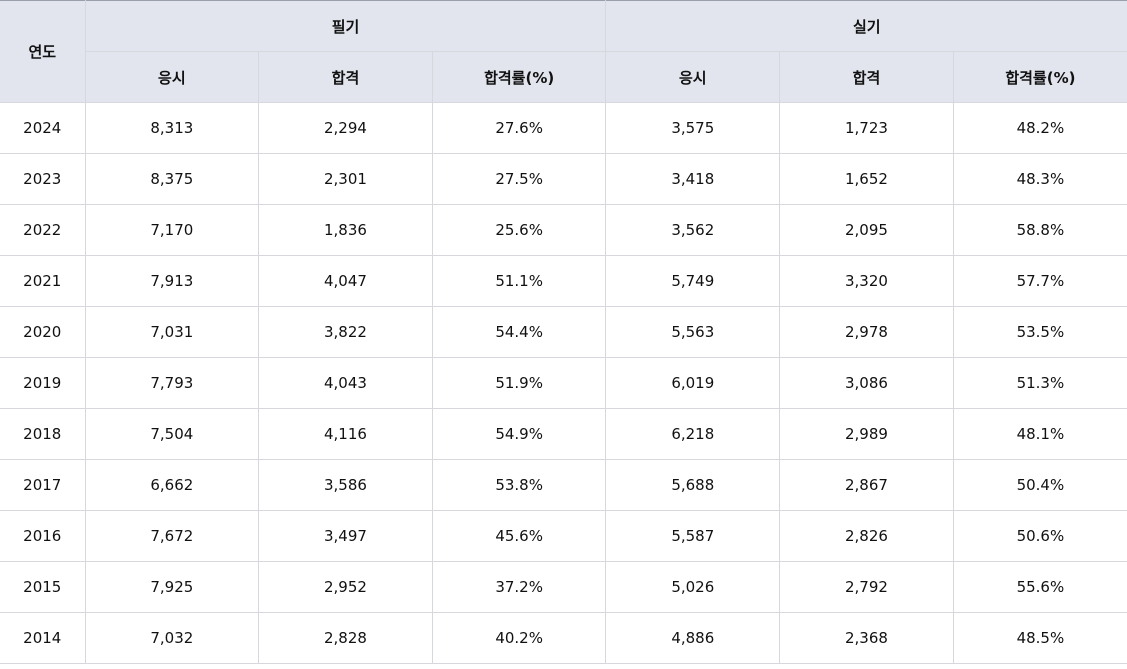 This screenshot has width=1127, height=669. What do you see at coordinates (693, 332) in the screenshot?
I see `practical-applicants-cell: 5,563` at bounding box center [693, 332].